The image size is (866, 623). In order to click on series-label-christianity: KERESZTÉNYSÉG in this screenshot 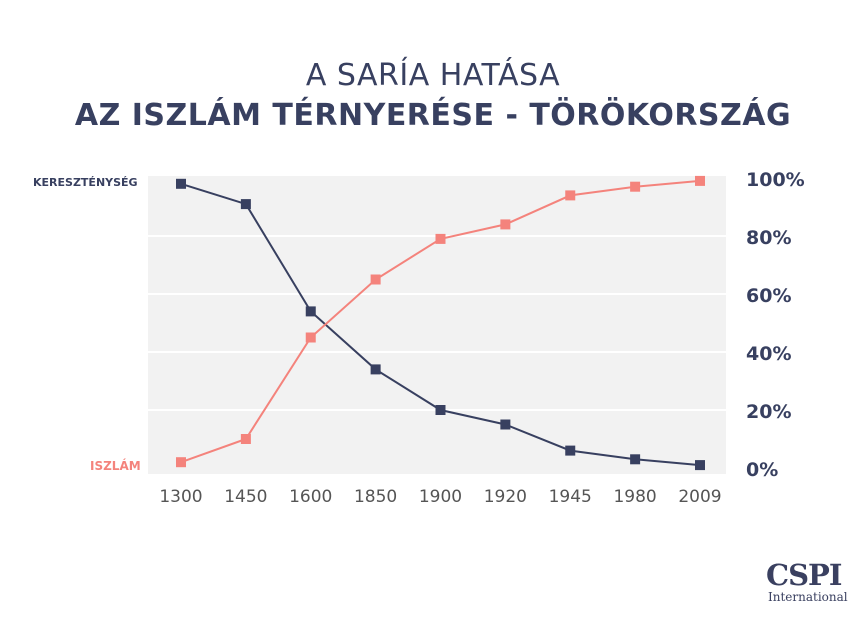, I will do `click(85, 182)`.